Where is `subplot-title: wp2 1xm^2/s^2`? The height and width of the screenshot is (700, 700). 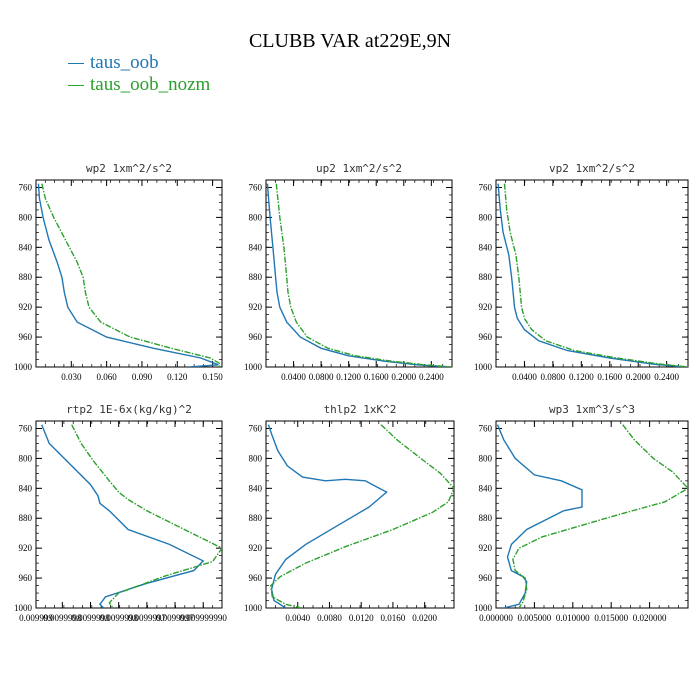
subplot-title: wp2 1xm^2/s^2 is located at coordinates (129, 168).